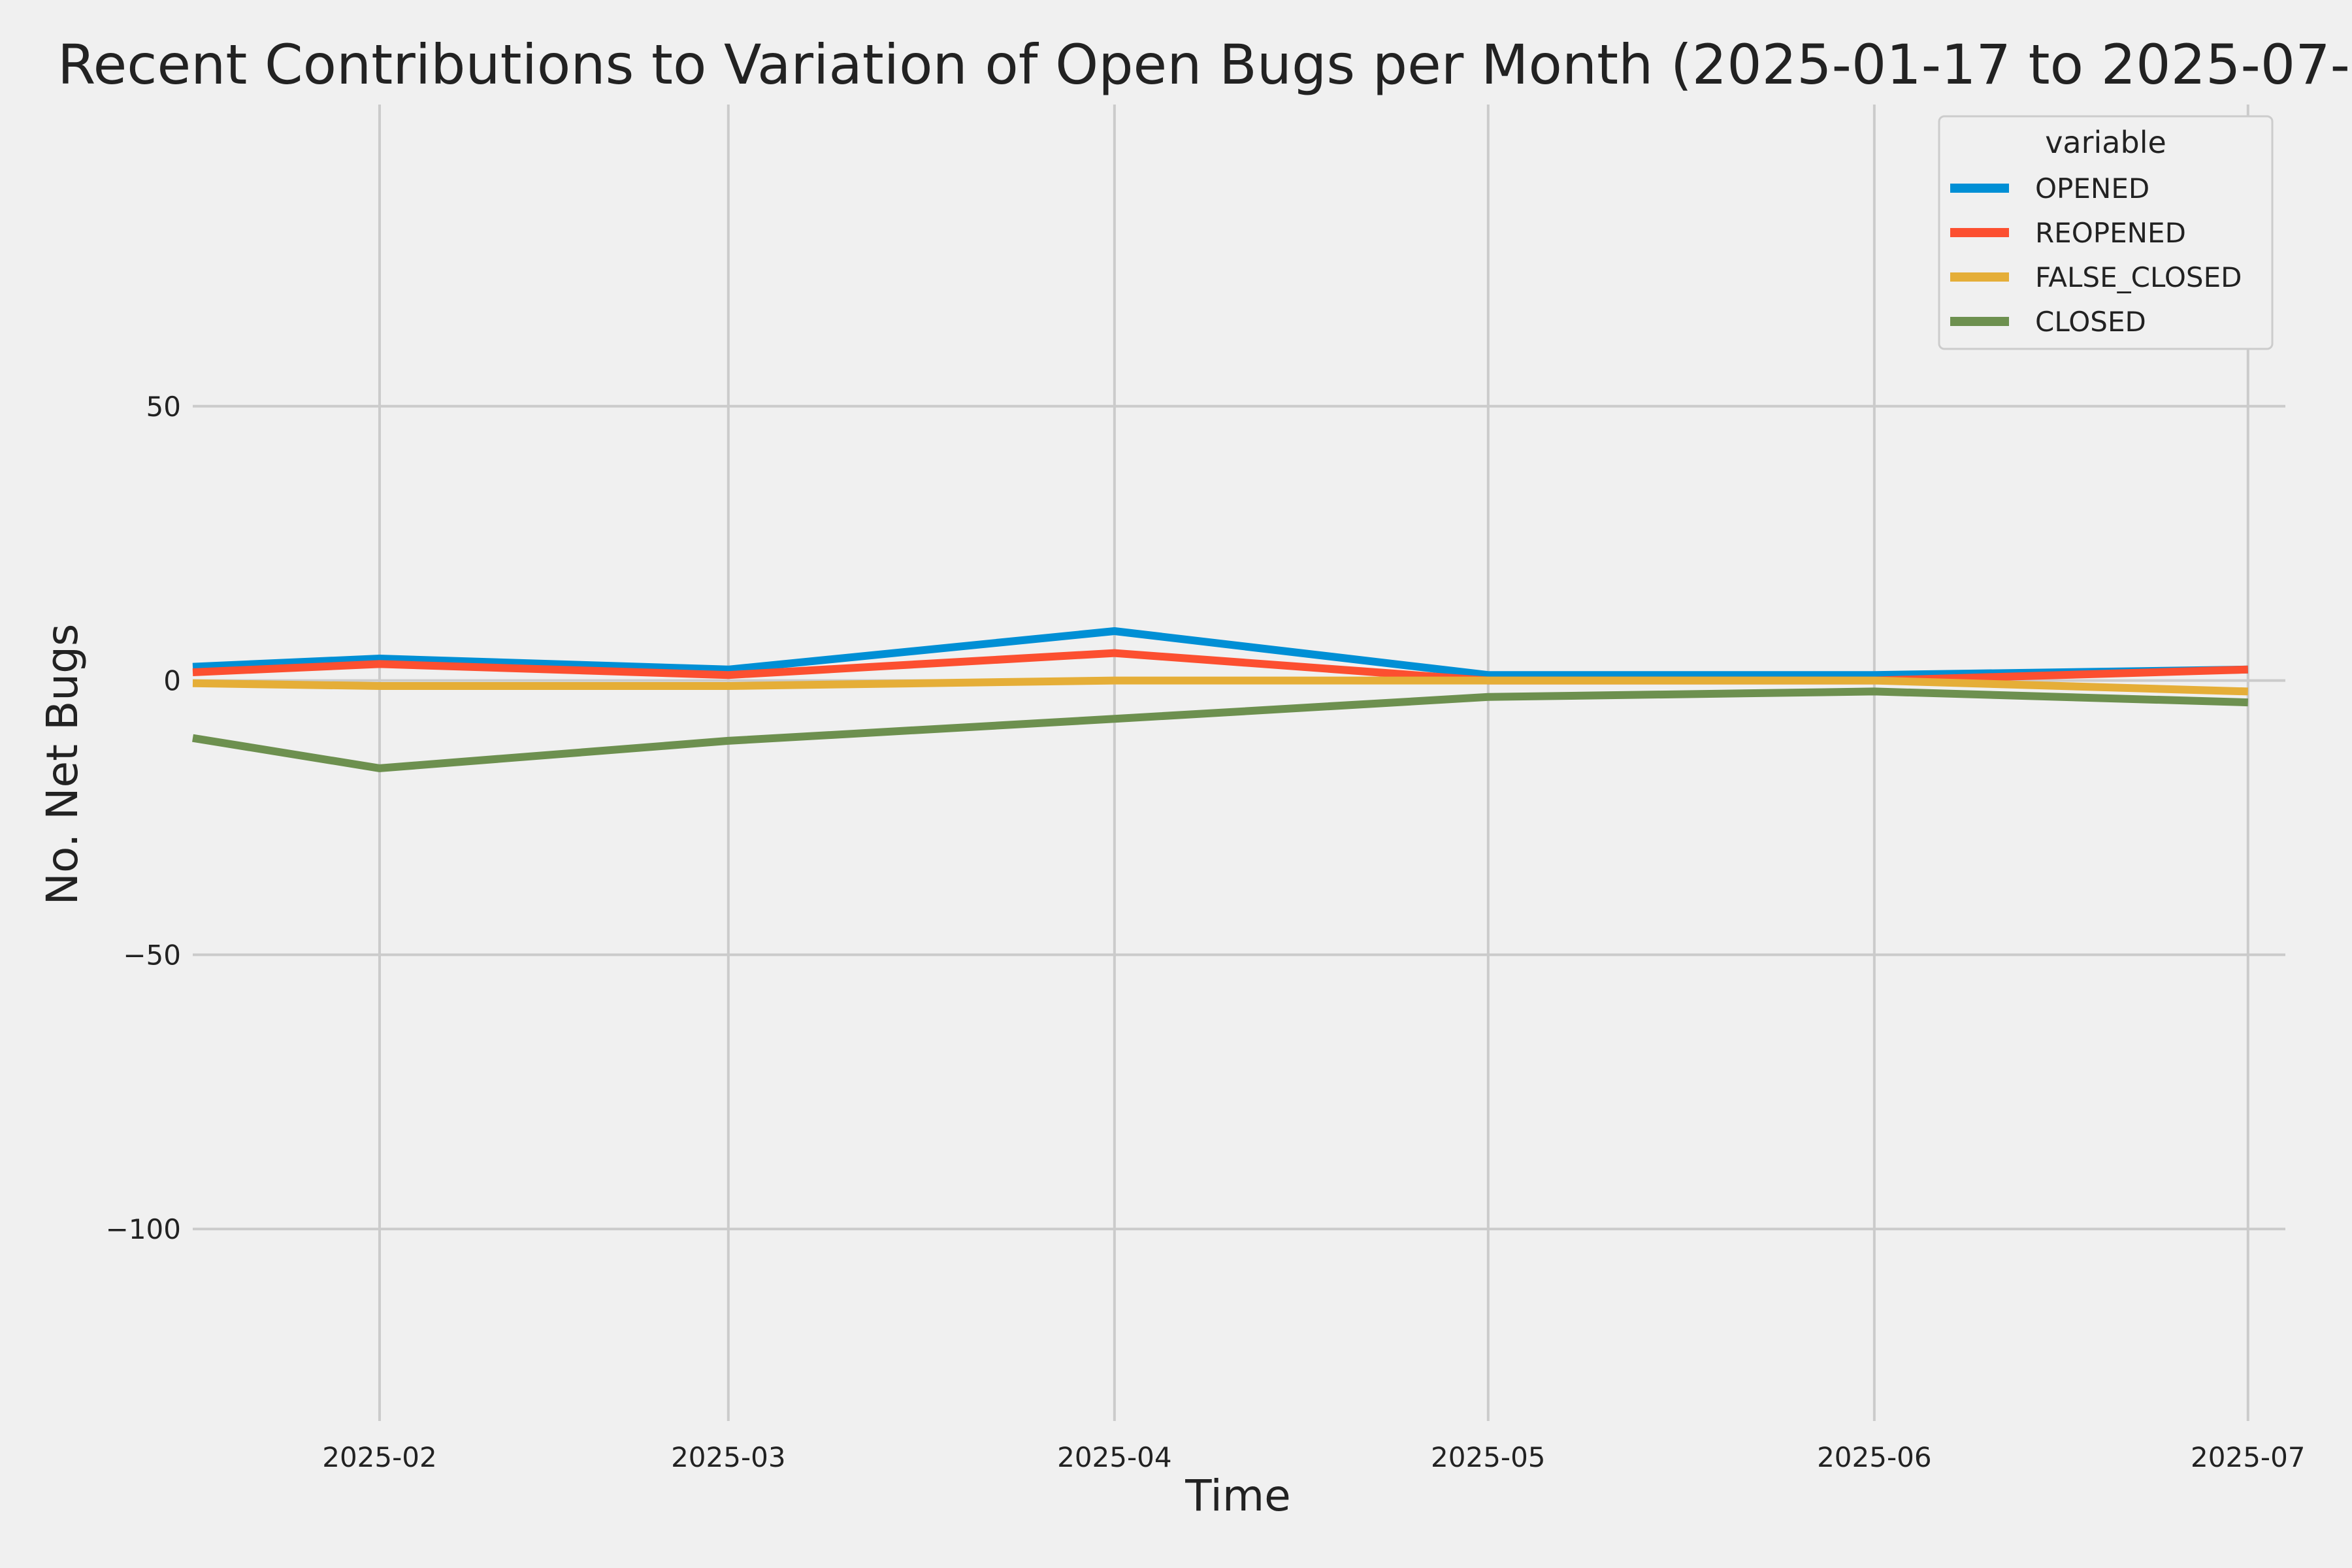 The width and height of the screenshot is (2352, 1568). Describe the element at coordinates (1220, 667) in the screenshot. I see `series-line-reopened` at that location.